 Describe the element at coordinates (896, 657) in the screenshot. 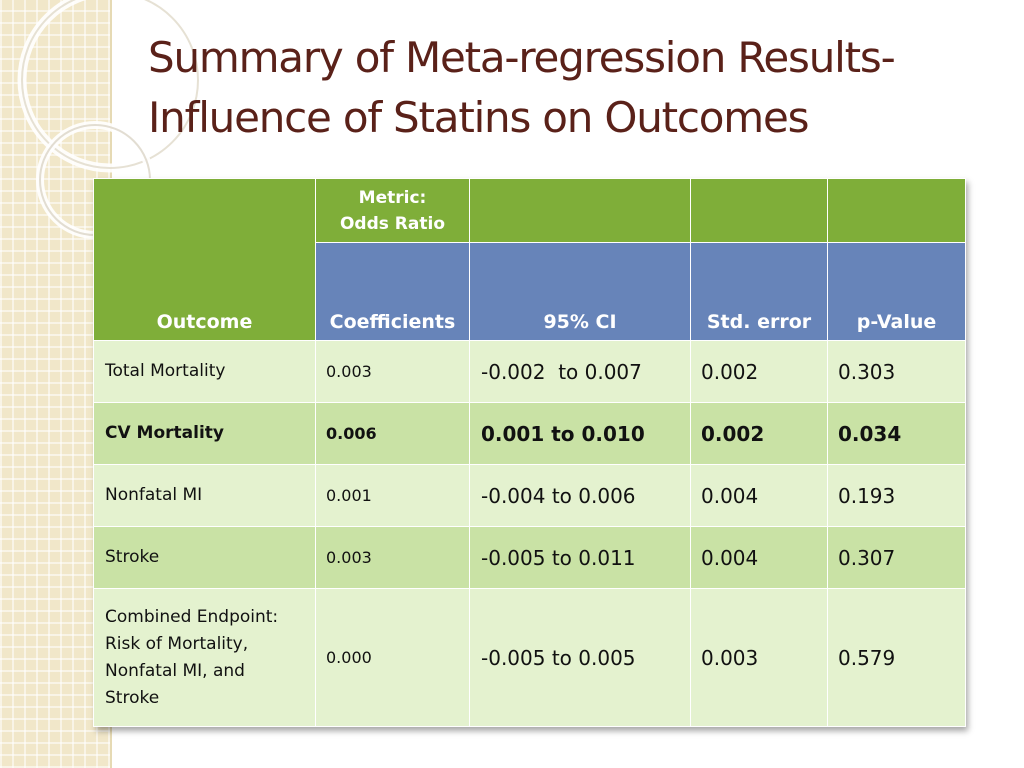

I see `cell-p-value: 0.579` at that location.